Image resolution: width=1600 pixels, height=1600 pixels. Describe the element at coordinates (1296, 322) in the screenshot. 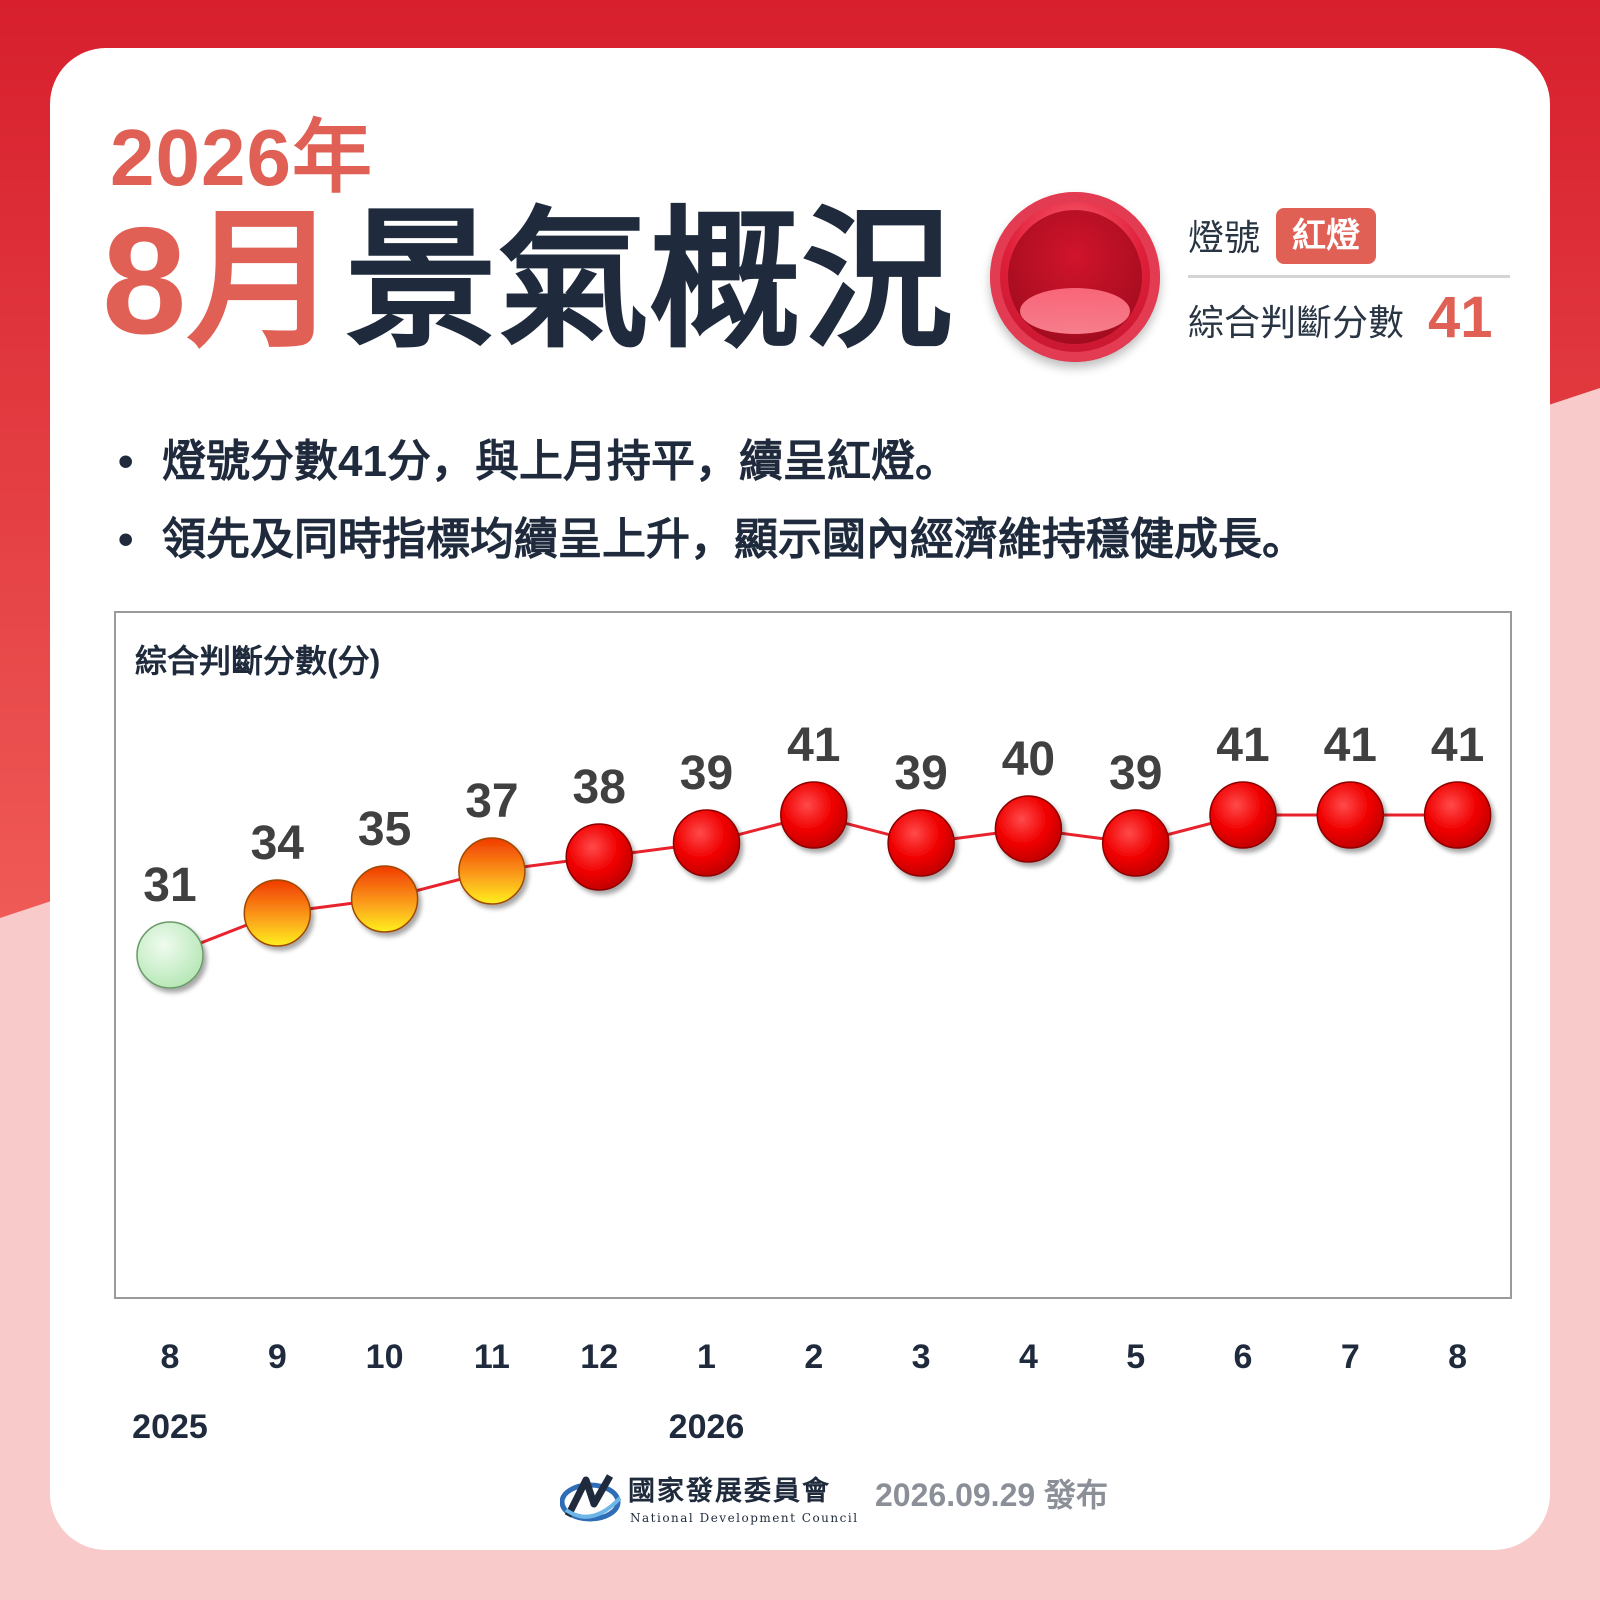

I see `score-label: 綜合判斷分數` at that location.